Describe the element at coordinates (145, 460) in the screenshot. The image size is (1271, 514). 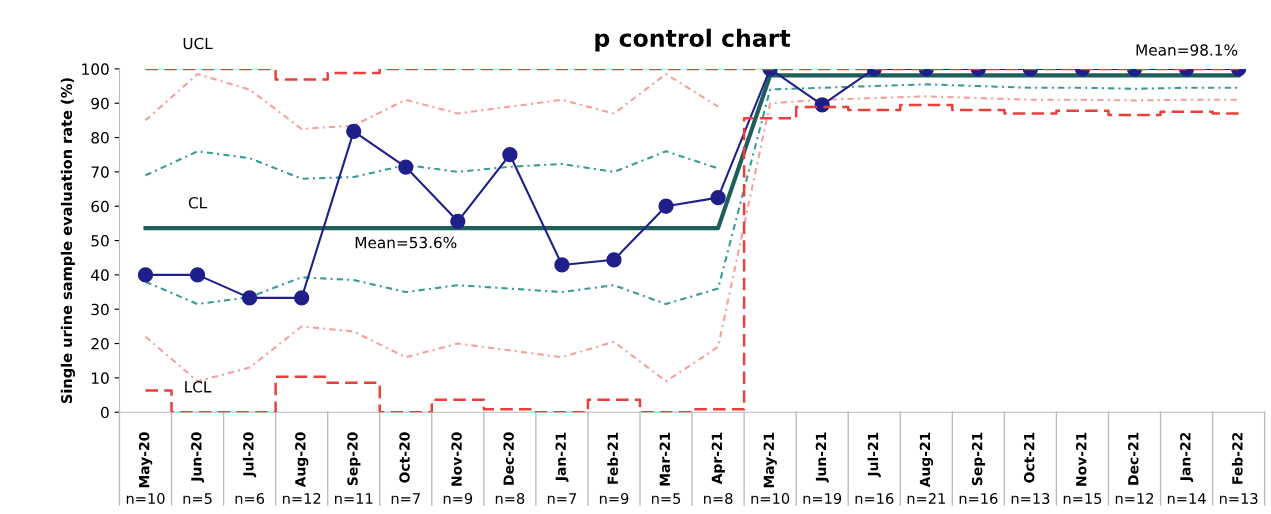
I see `x-tick-label: May-20` at that location.